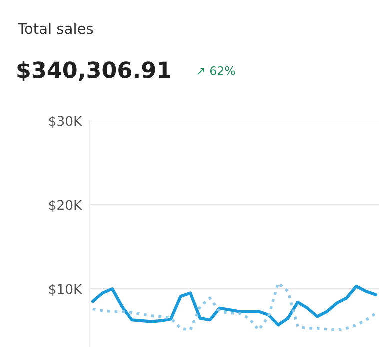 The width and height of the screenshot is (379, 347). Describe the element at coordinates (217, 71) in the screenshot. I see `text: ↗ 62%` at that location.